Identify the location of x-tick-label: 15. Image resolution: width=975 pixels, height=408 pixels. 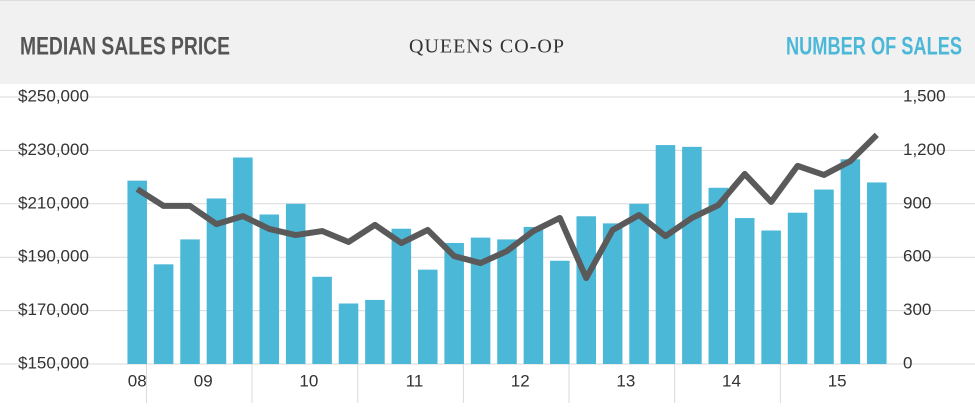
(837, 380).